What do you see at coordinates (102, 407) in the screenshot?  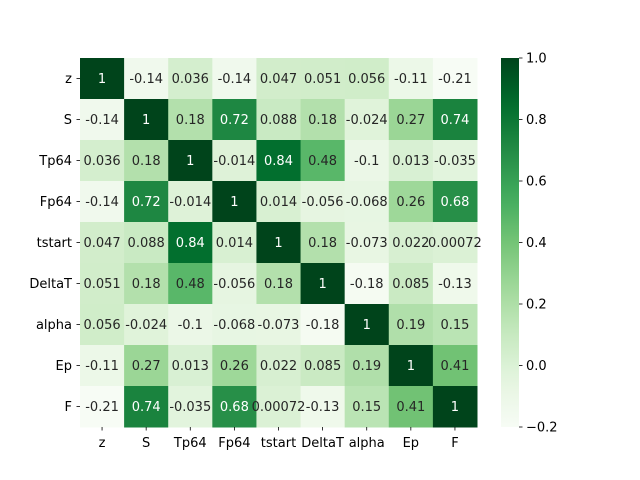 I see `heatmap-cell-F-z` at bounding box center [102, 407].